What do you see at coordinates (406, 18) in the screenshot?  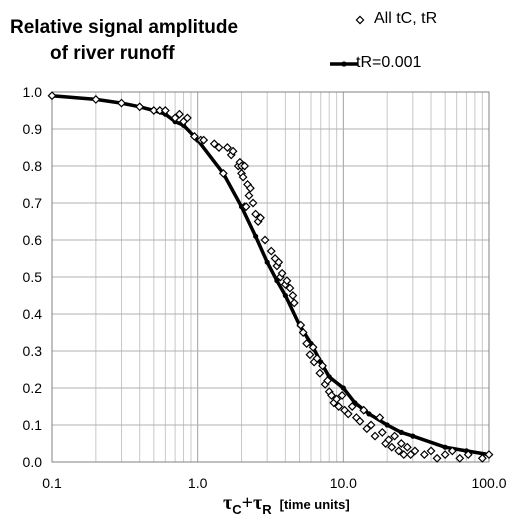 I see `legend-label-scatter: All tC, tR` at bounding box center [406, 18].